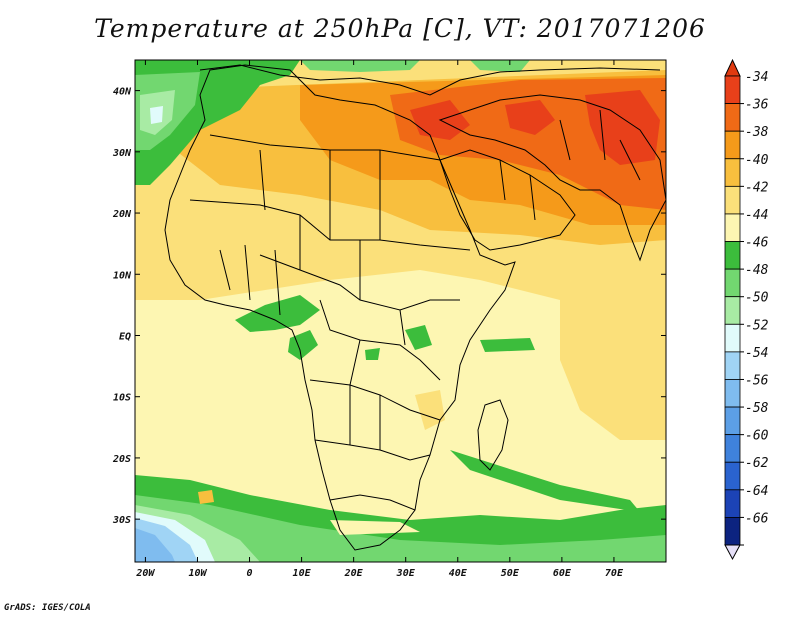 This screenshot has width=800, height=618. Describe the element at coordinates (545, 481) in the screenshot. I see `field-green-south-indian` at that location.